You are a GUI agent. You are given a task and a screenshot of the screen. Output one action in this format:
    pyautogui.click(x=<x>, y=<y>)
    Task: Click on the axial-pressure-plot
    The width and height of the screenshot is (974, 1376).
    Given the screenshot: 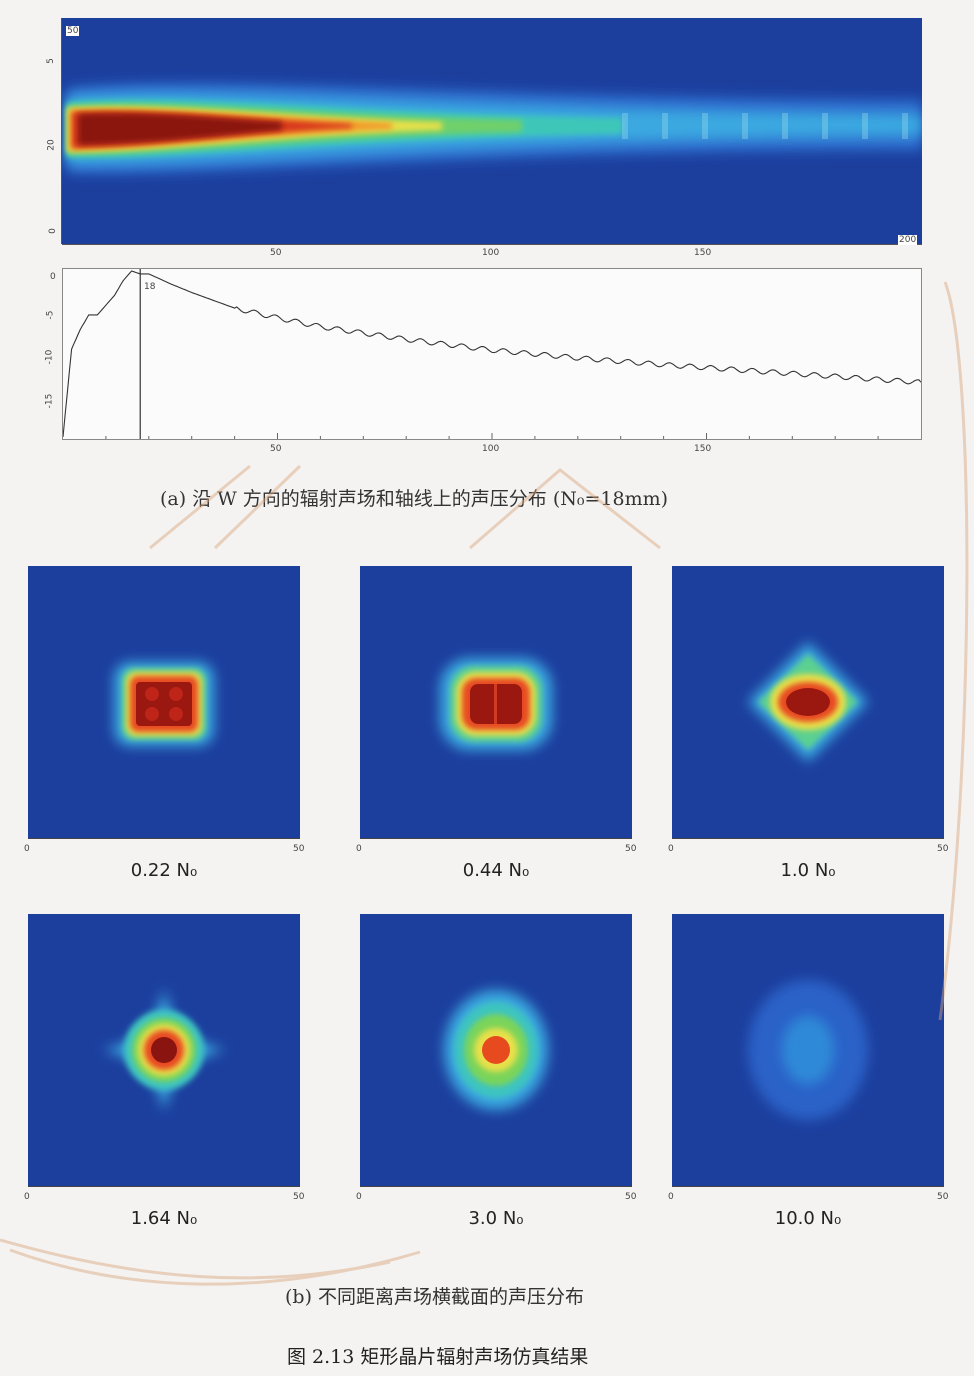 What is the action you would take?
    pyautogui.click(x=492, y=354)
    